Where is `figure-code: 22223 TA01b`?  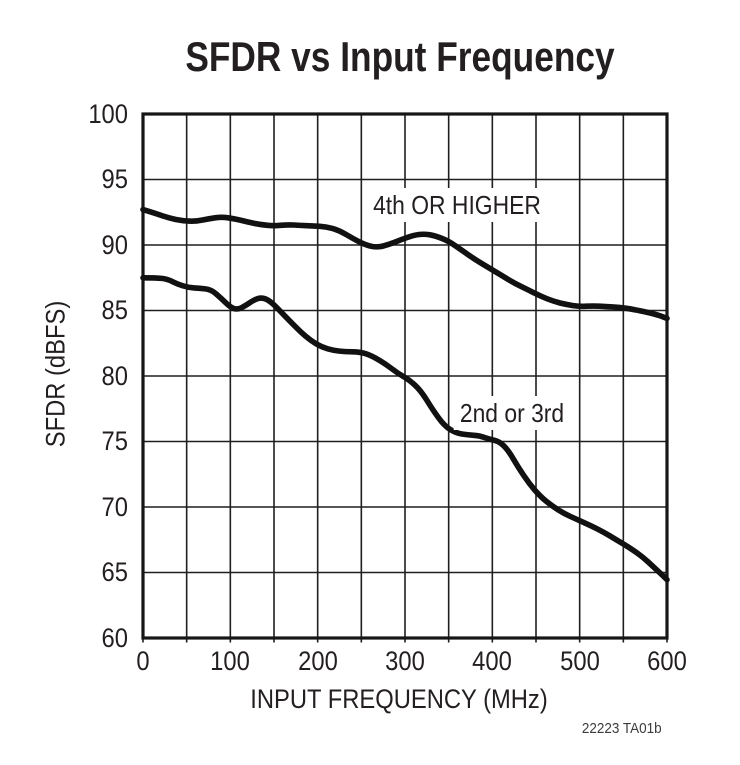 figure-code: 22223 TA01b is located at coordinates (622, 728).